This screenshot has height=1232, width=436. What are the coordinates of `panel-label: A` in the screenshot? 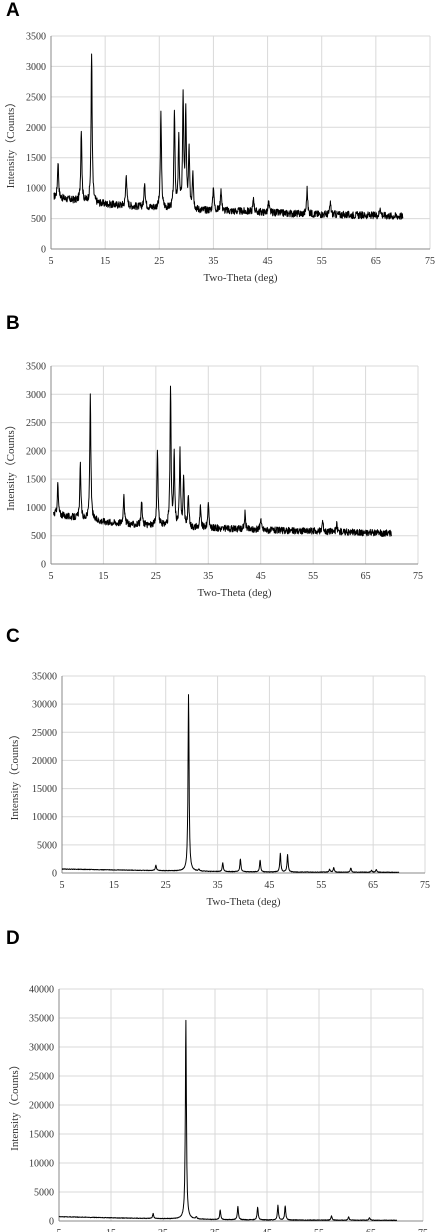 It's located at (13, 10).